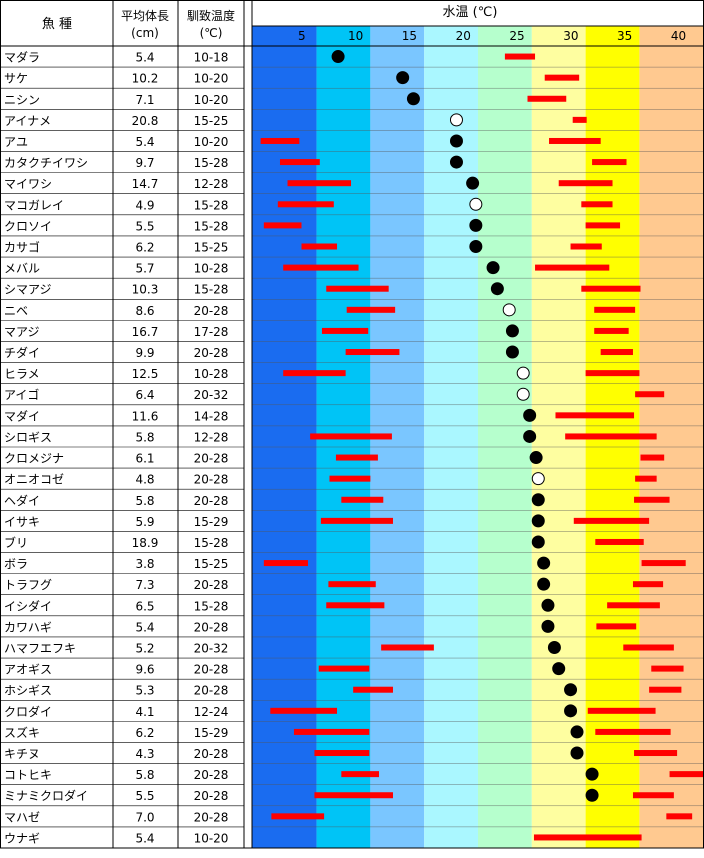 This screenshot has height=858, width=704. Describe the element at coordinates (145, 416) in the screenshot. I see `avg-length-cell: 11.6` at that location.